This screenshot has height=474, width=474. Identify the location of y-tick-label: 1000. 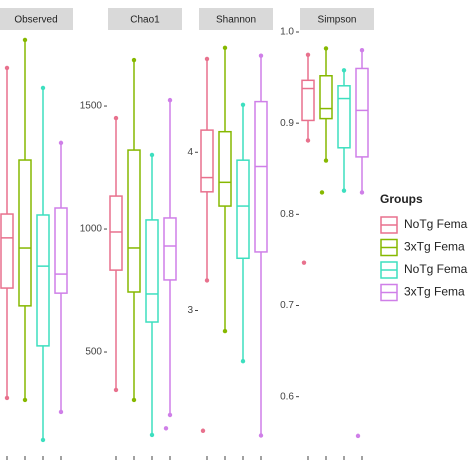
(91, 229).